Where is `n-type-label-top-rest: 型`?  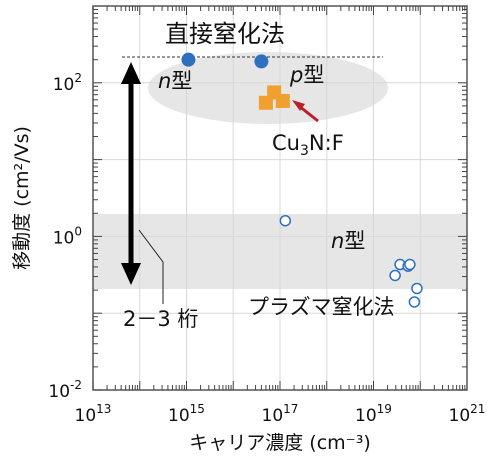 n-type-label-top-rest: 型 is located at coordinates (181, 81).